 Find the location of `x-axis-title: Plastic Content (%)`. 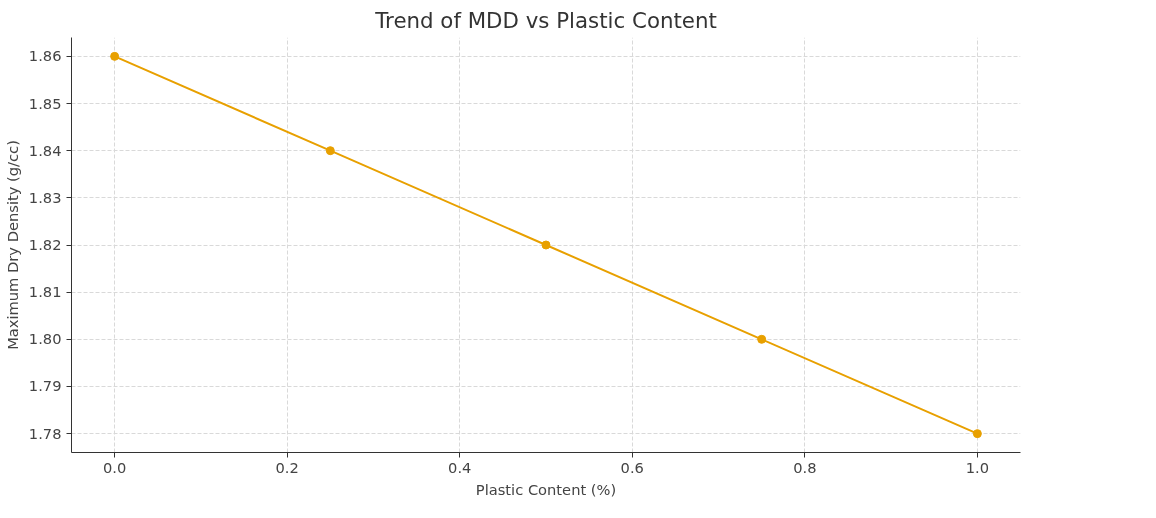

x-axis-title: Plastic Content (%) is located at coordinates (546, 489).